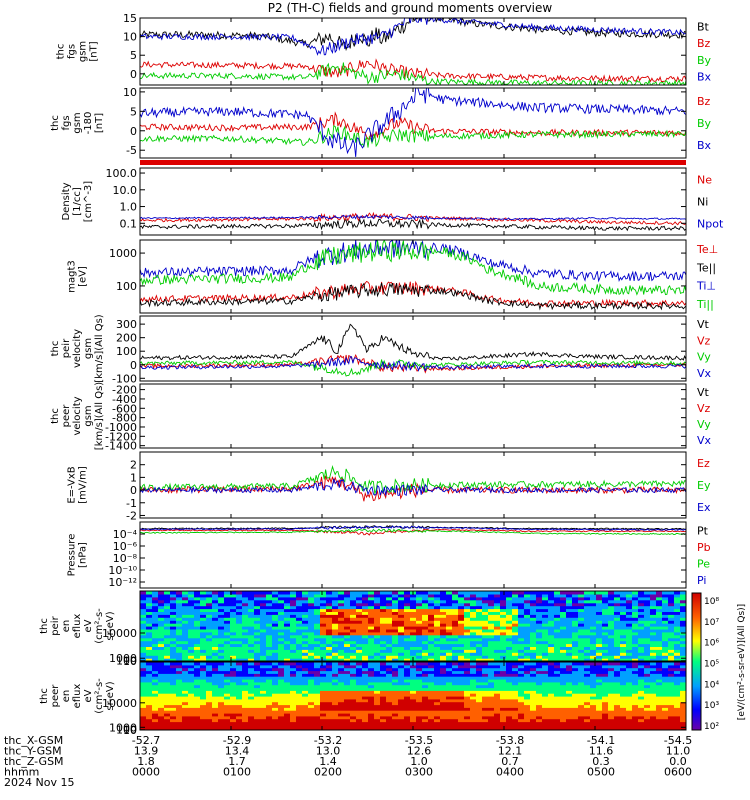 The width and height of the screenshot is (750, 800). What do you see at coordinates (704, 123) in the screenshot?
I see `p2-legend-By: By` at bounding box center [704, 123].